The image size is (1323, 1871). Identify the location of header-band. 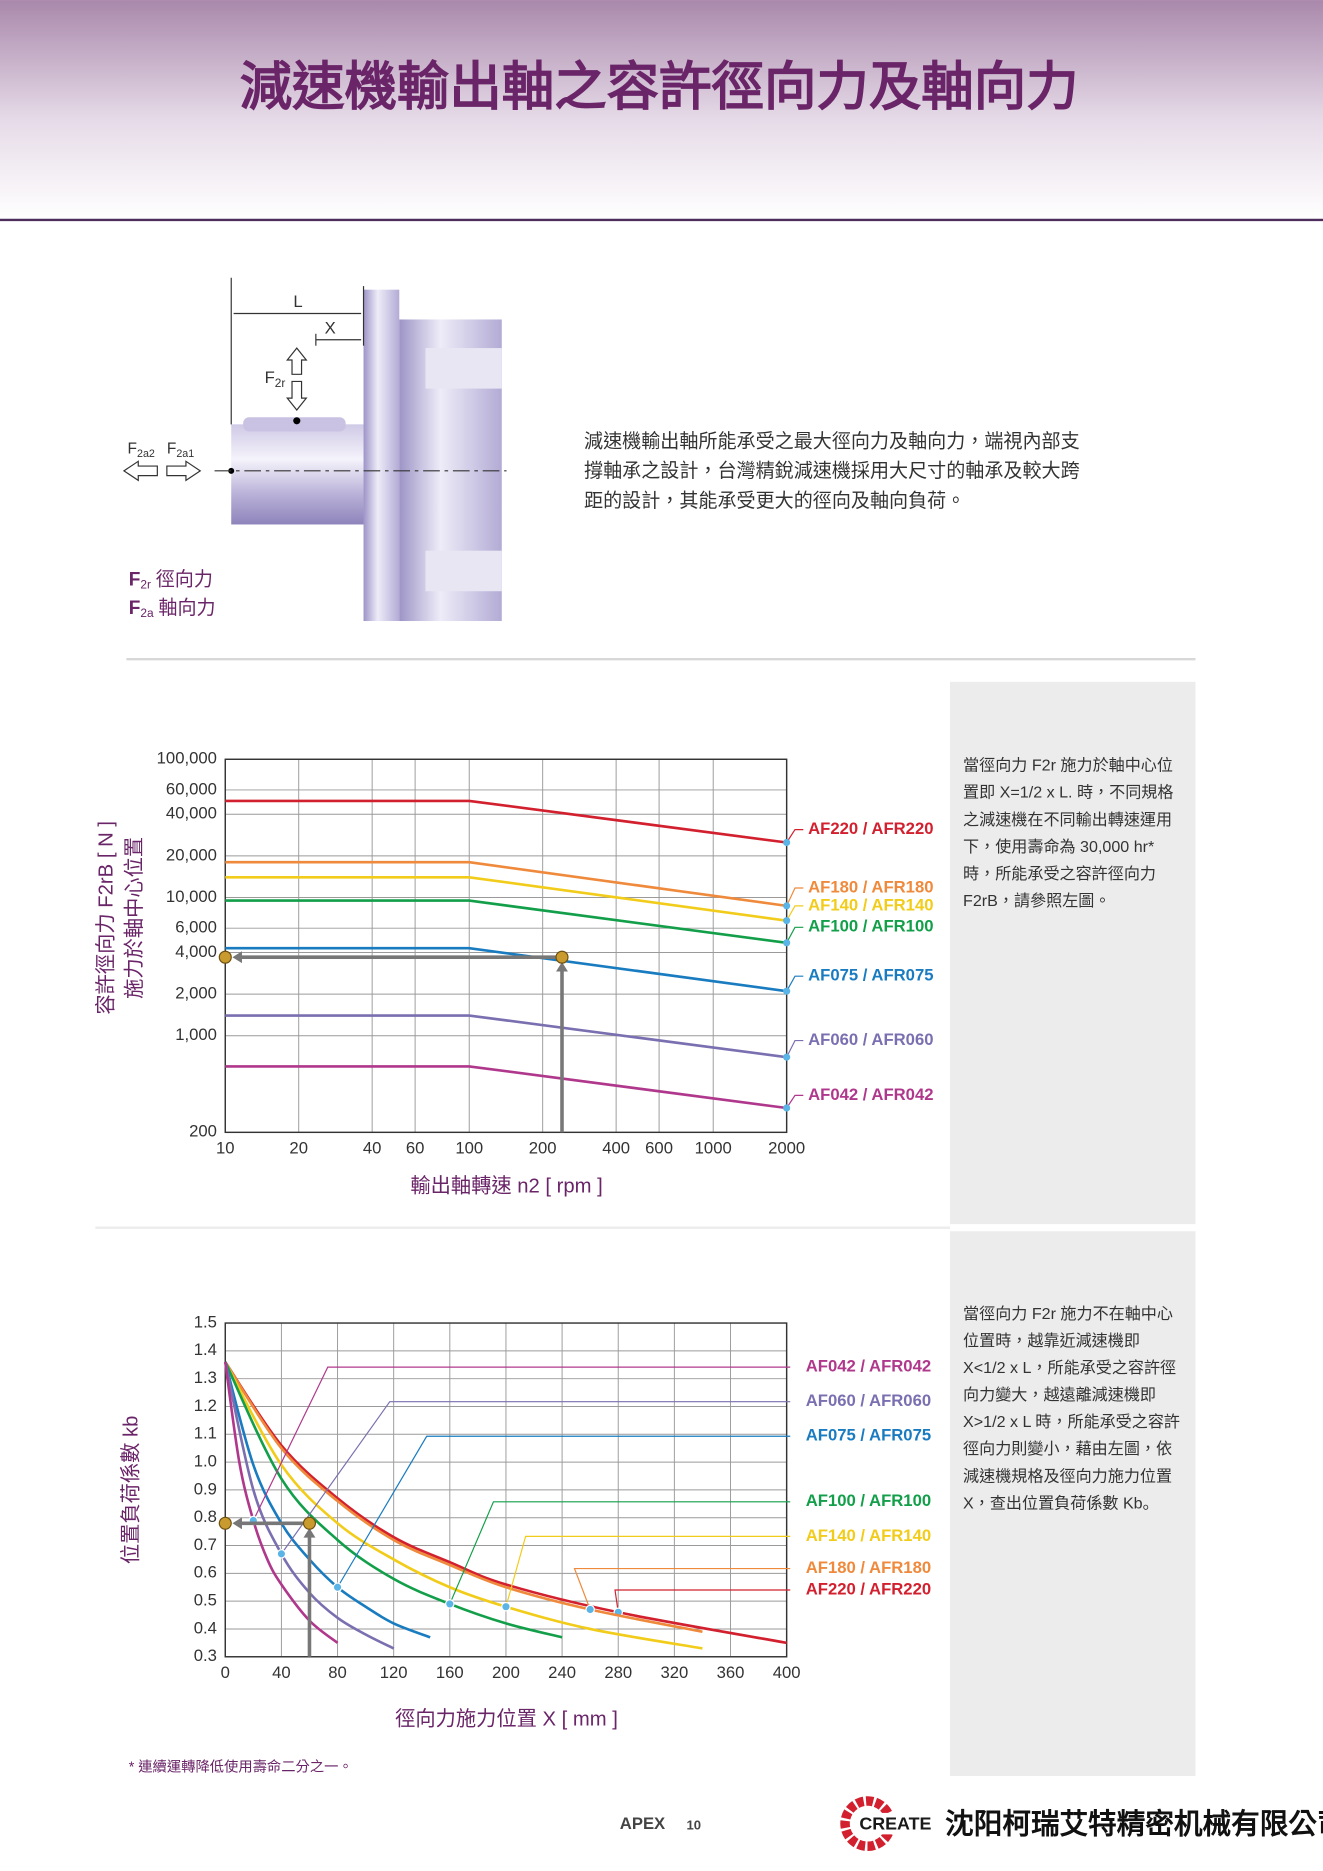
(661, 110).